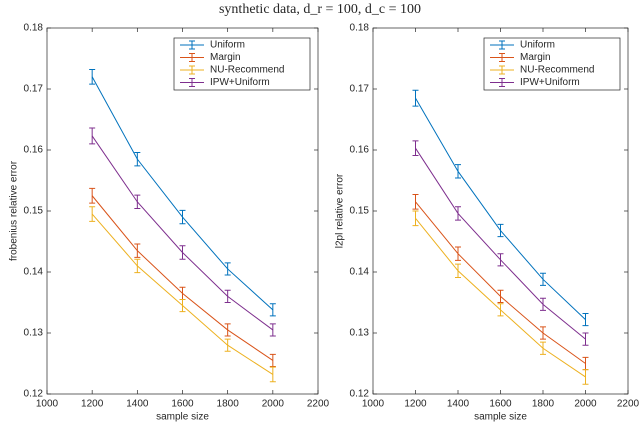 This screenshot has height=426, width=640. Describe the element at coordinates (340, 210) in the screenshot. I see `y-axis-label: l2pl relative error` at that location.